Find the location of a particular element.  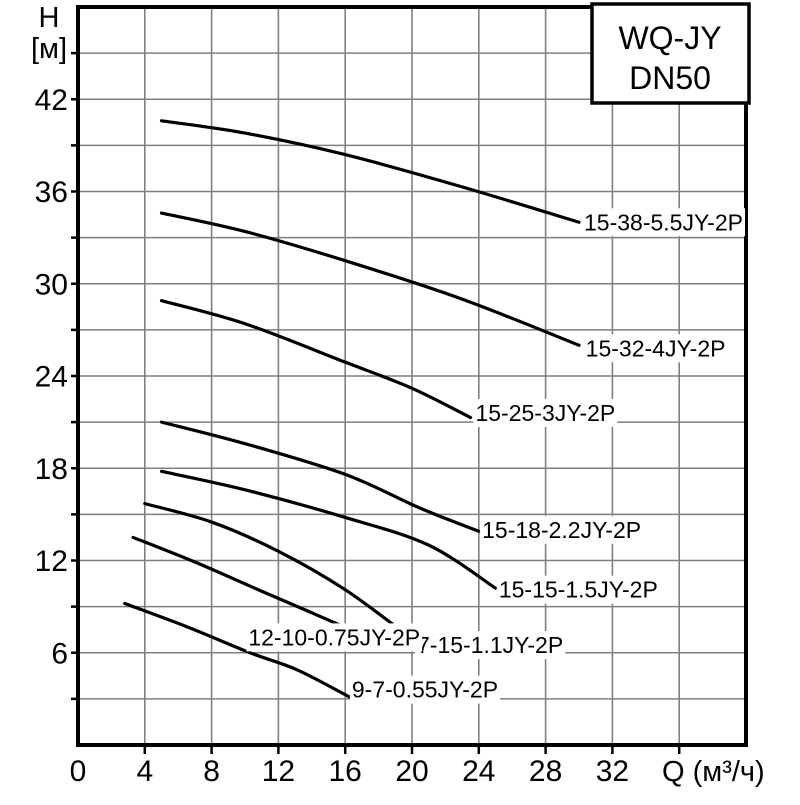

curve-label: 15-18-2.2JY-2P is located at coordinates (561, 530).